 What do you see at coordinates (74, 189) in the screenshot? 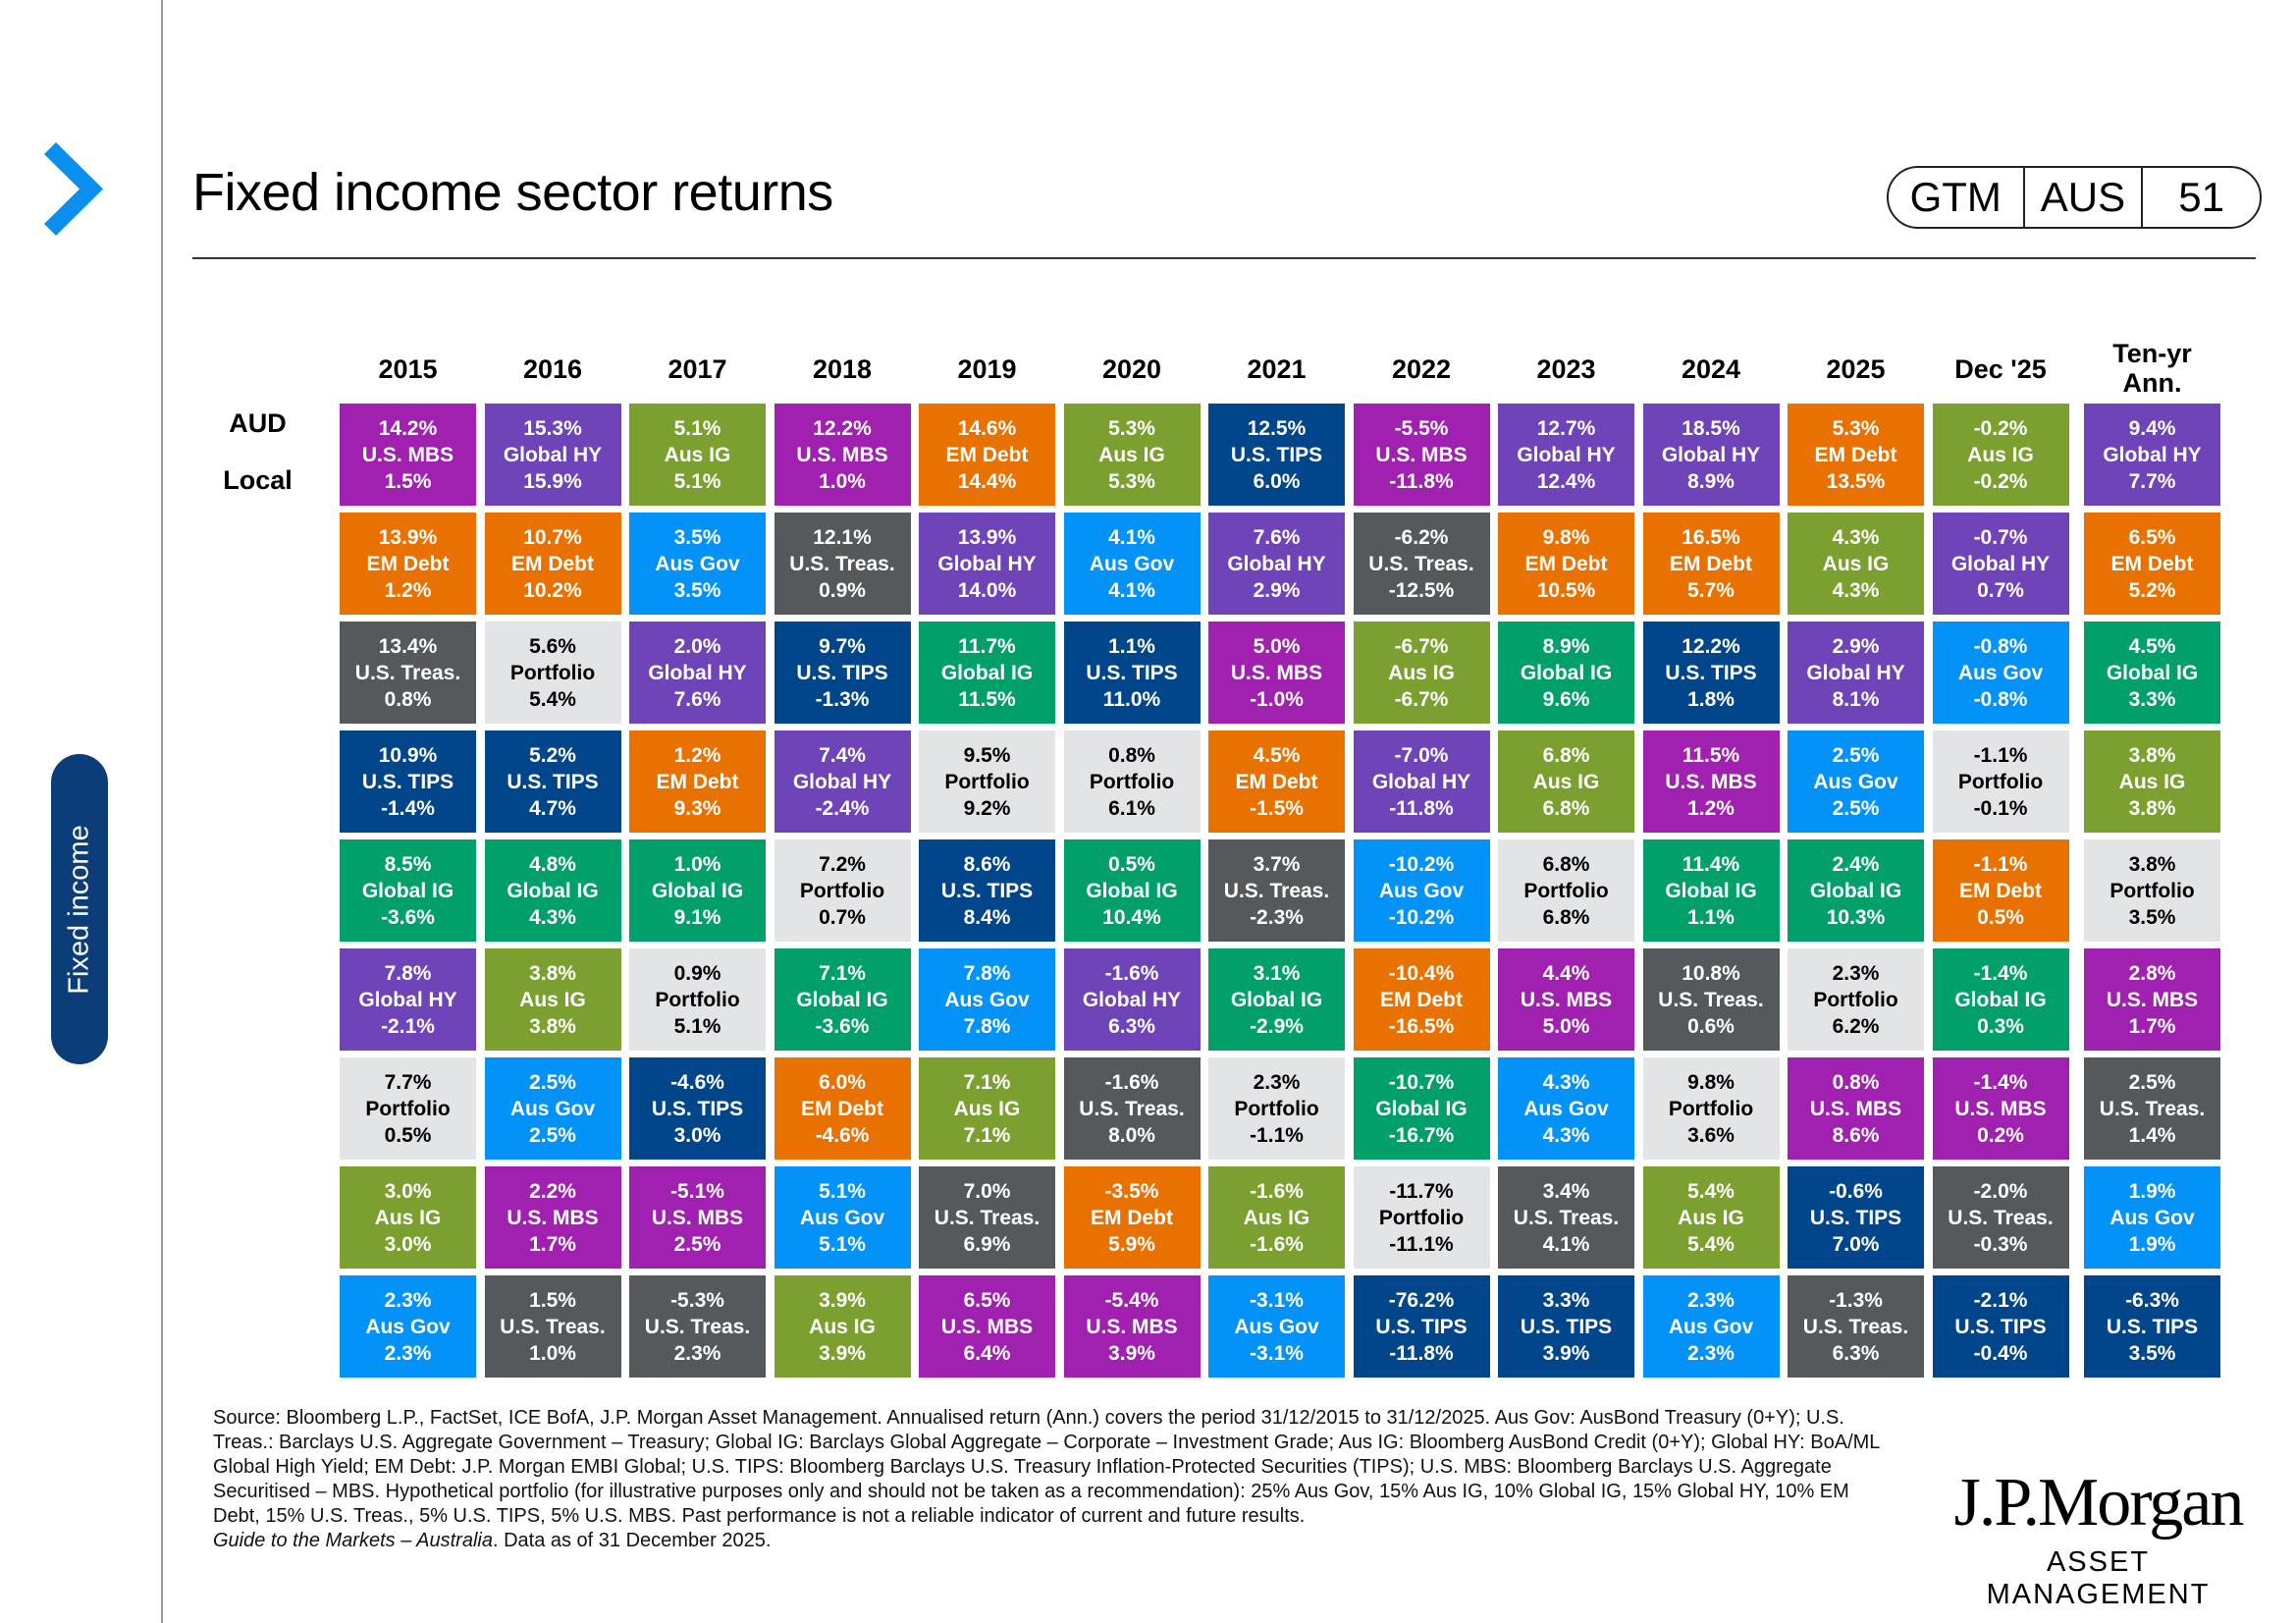
I see `chevron-right-icon` at bounding box center [74, 189].